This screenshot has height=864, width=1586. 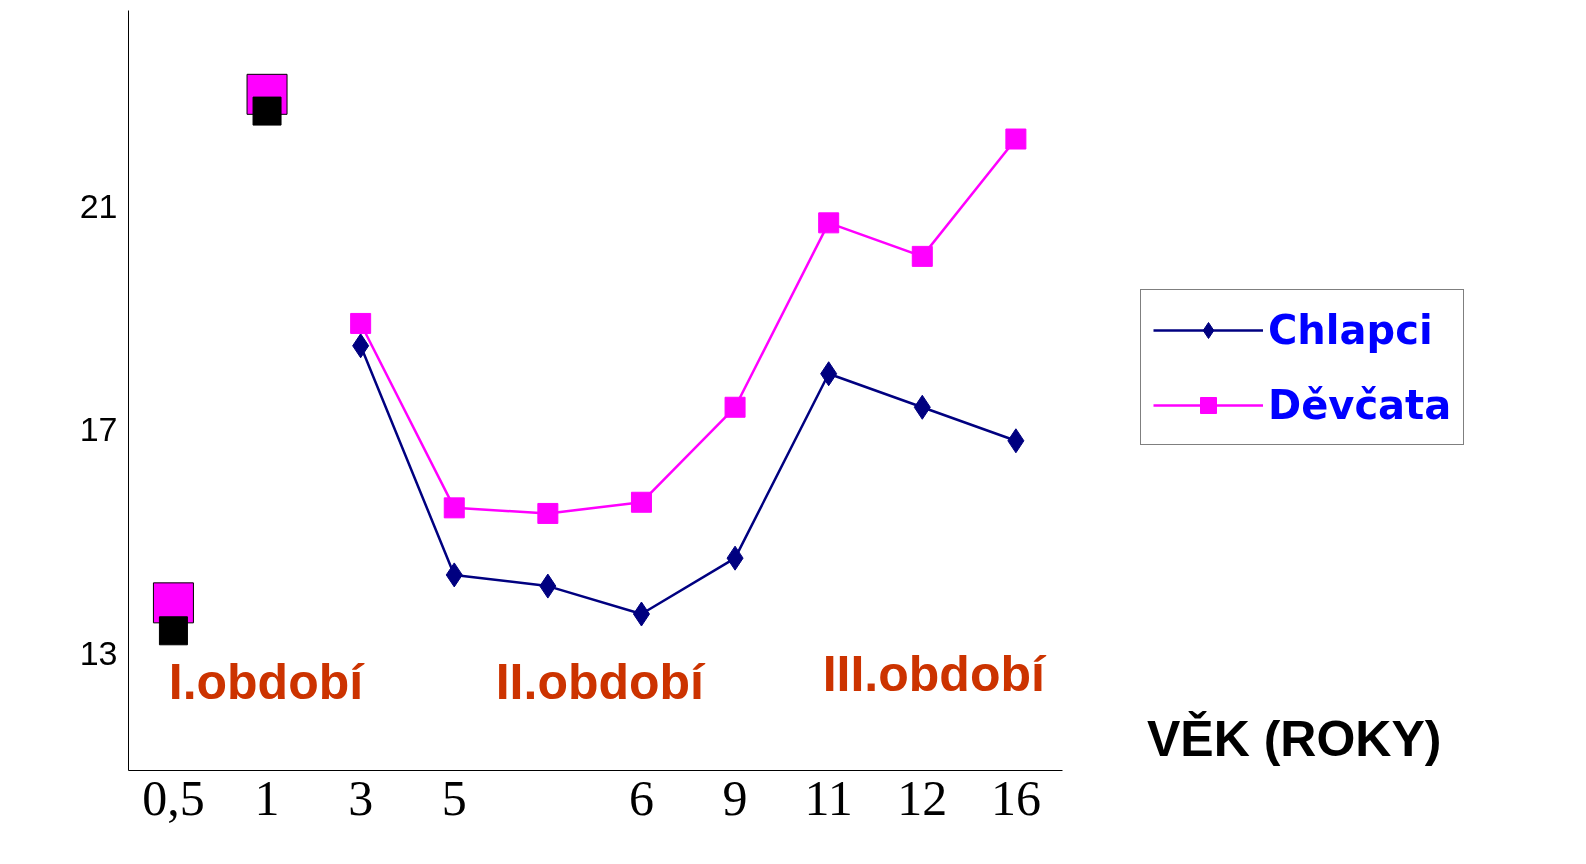 I want to click on y-tick-label: 17, so click(x=98, y=429).